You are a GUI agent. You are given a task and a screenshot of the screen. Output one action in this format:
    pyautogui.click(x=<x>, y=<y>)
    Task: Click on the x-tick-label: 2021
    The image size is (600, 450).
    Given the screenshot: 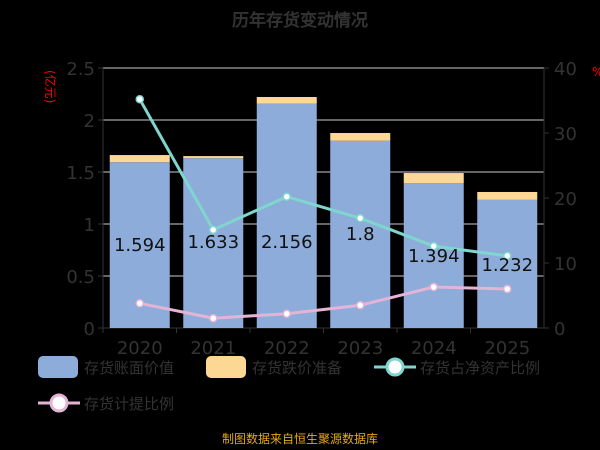 What is the action you would take?
    pyautogui.click(x=213, y=348)
    